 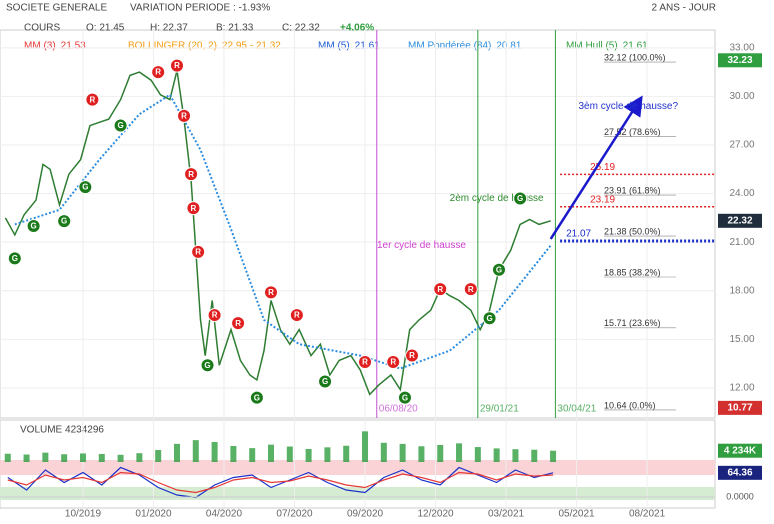 What do you see at coordinates (596, 167) in the screenshot?
I see `arrow` at bounding box center [596, 167].